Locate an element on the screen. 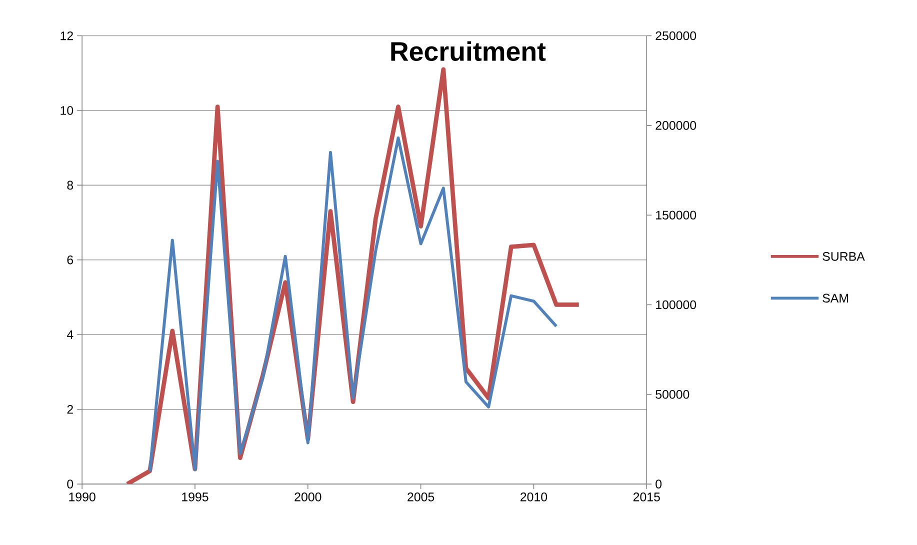  x-tick-label: 1995 is located at coordinates (195, 497).